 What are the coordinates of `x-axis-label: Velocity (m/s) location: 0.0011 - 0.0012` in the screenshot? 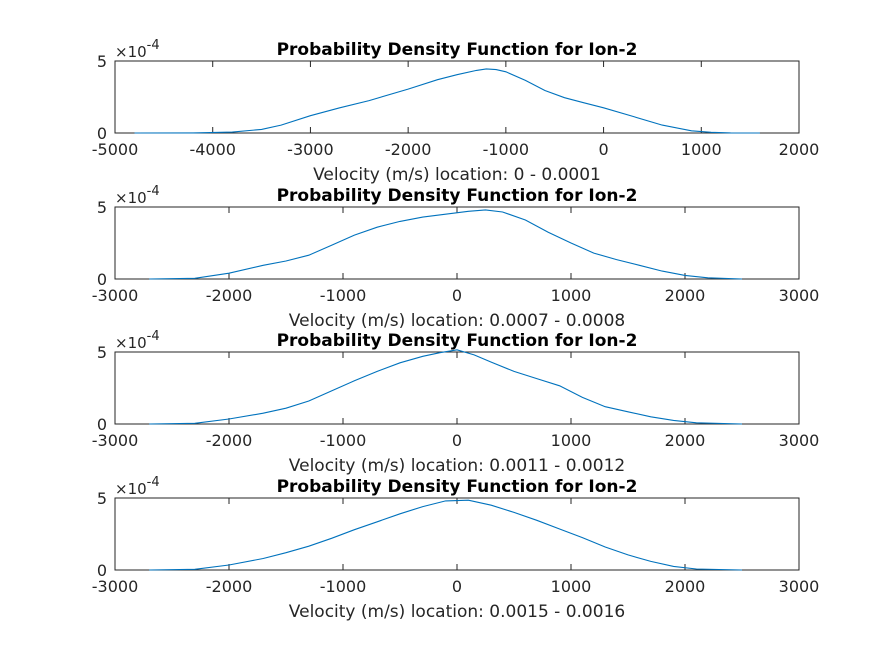 It's located at (457, 466).